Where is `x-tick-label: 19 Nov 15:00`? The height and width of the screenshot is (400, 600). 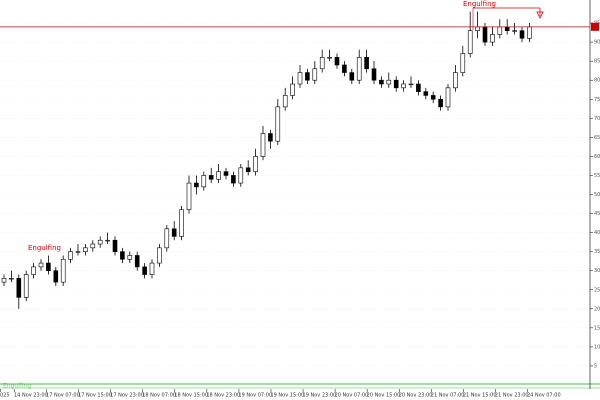 x-tick-label: 19 Nov 15:00 is located at coordinates (287, 396).